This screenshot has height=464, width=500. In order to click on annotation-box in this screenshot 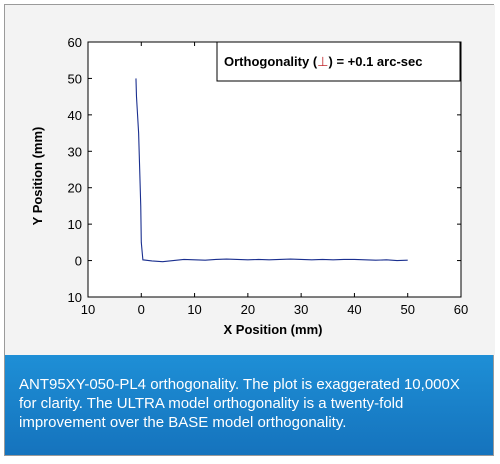, I will do `click(338, 61)`.